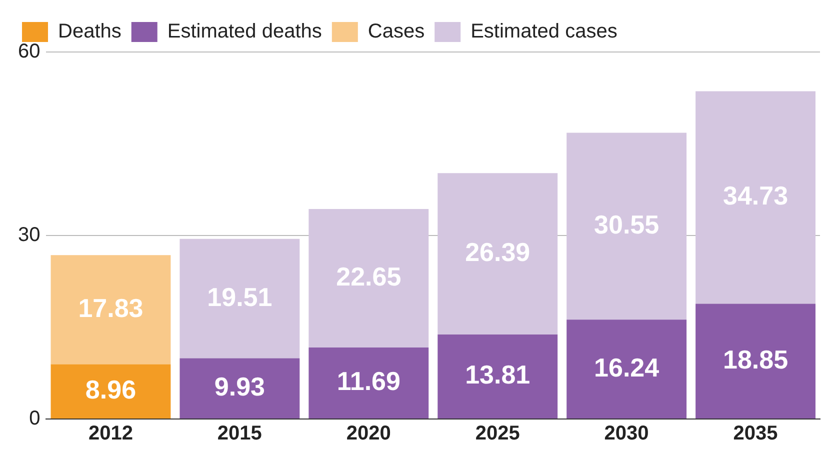 The image size is (836, 461). I want to click on x-tick-label: 2030, so click(626, 433).